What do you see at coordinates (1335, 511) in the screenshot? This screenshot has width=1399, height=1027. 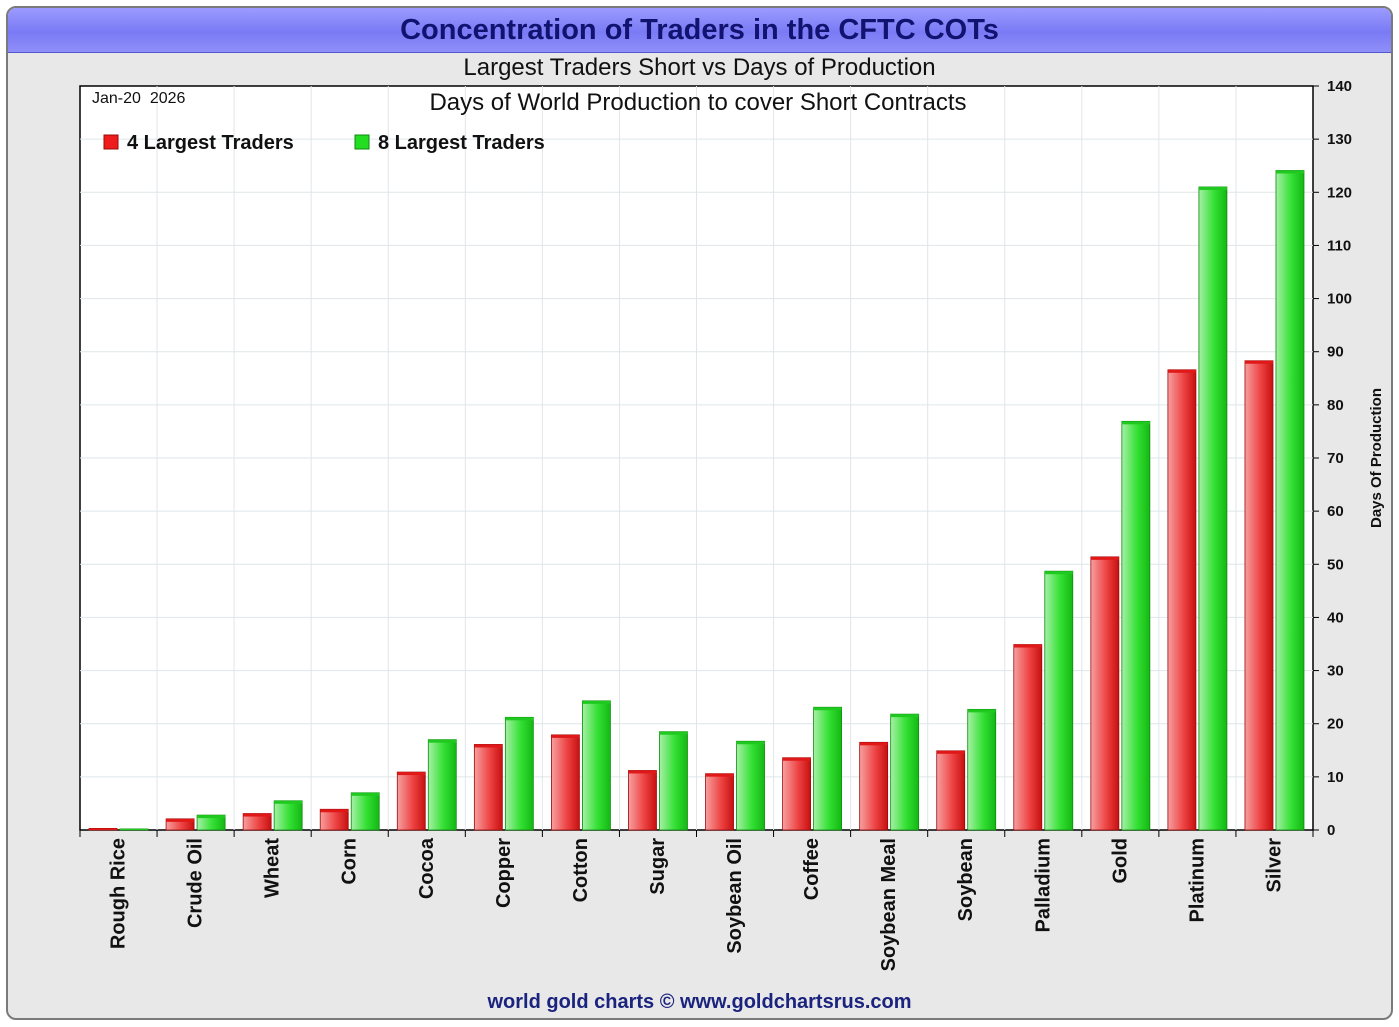 I see `y-tick-label: 60` at bounding box center [1335, 511].